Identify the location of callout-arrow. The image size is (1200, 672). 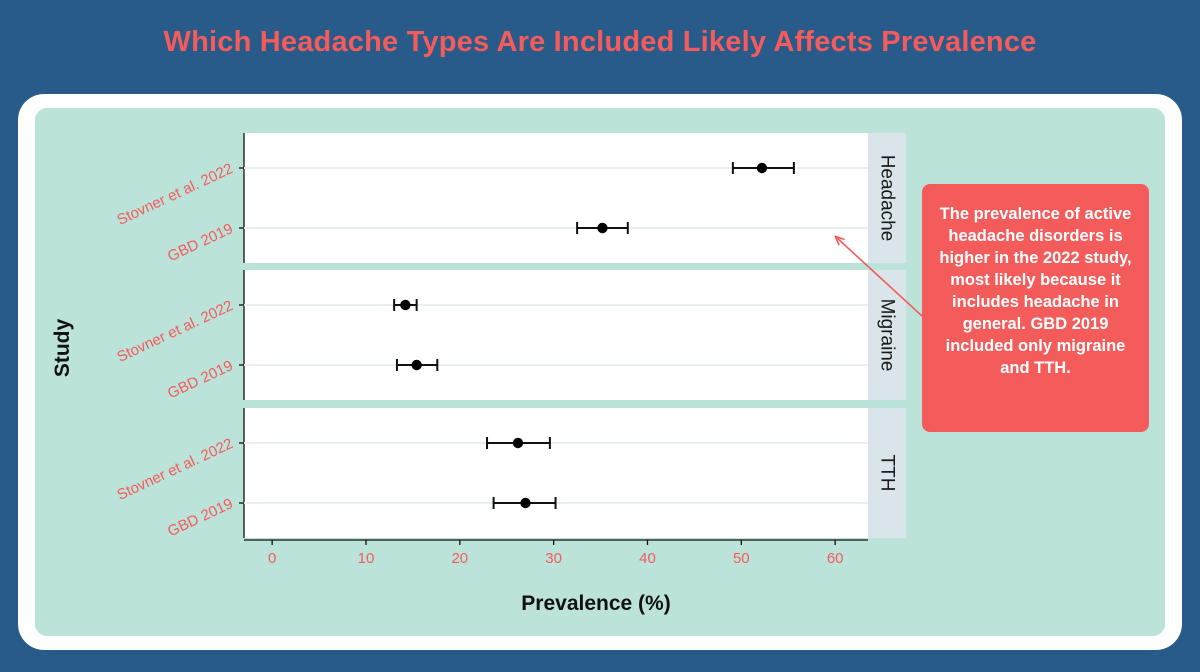
(879, 277).